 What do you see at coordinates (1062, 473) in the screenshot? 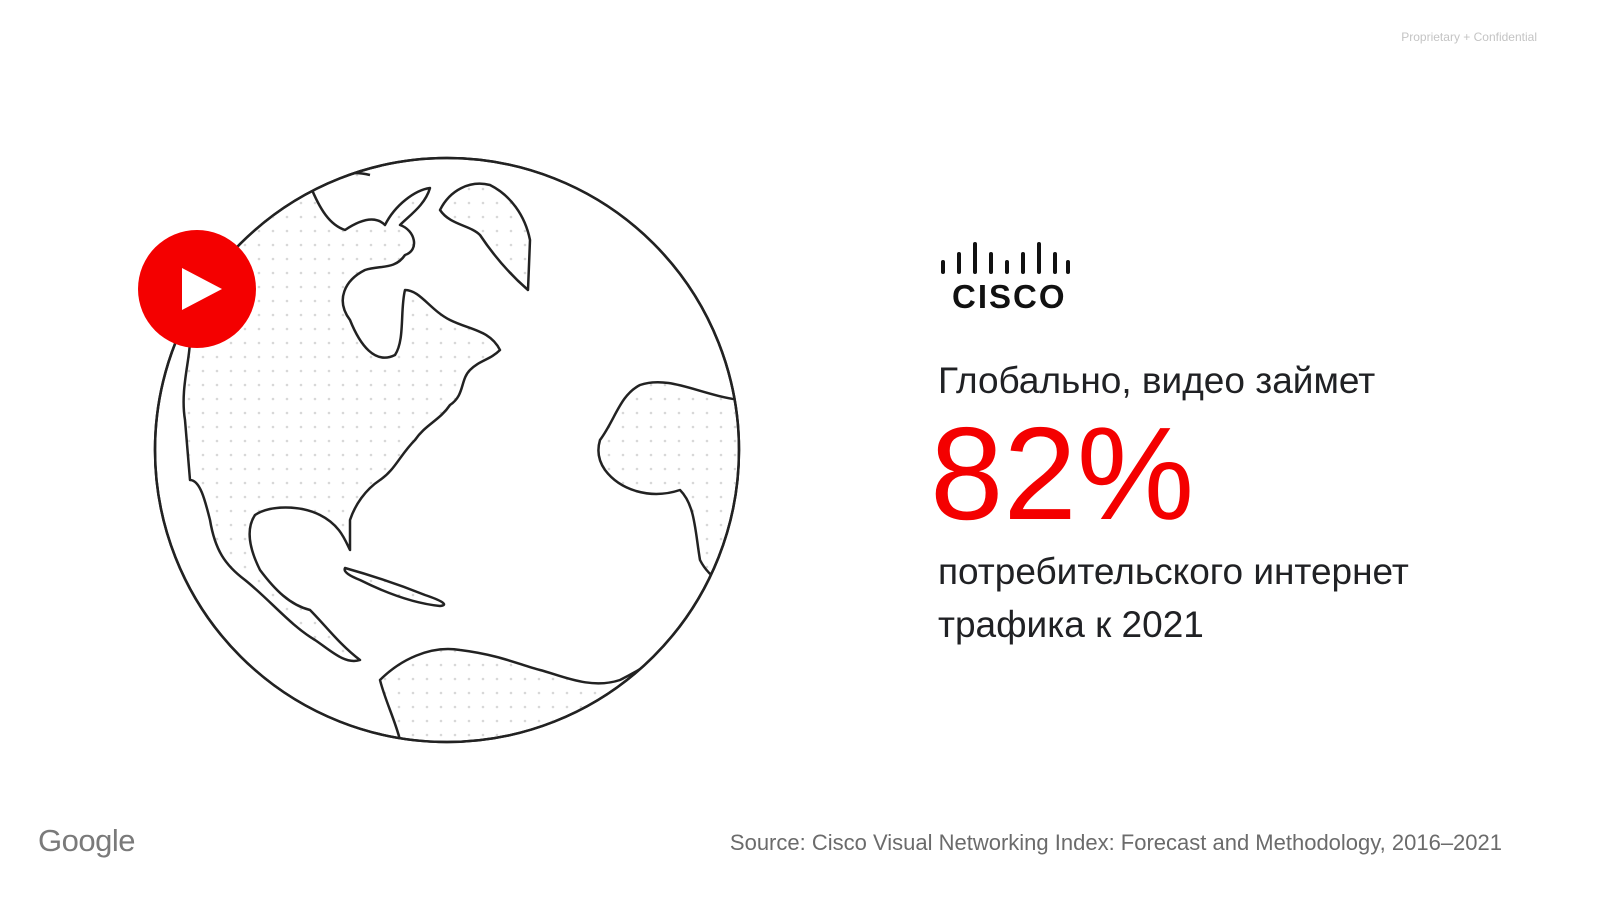
I see `key-figure: 82%` at bounding box center [1062, 473].